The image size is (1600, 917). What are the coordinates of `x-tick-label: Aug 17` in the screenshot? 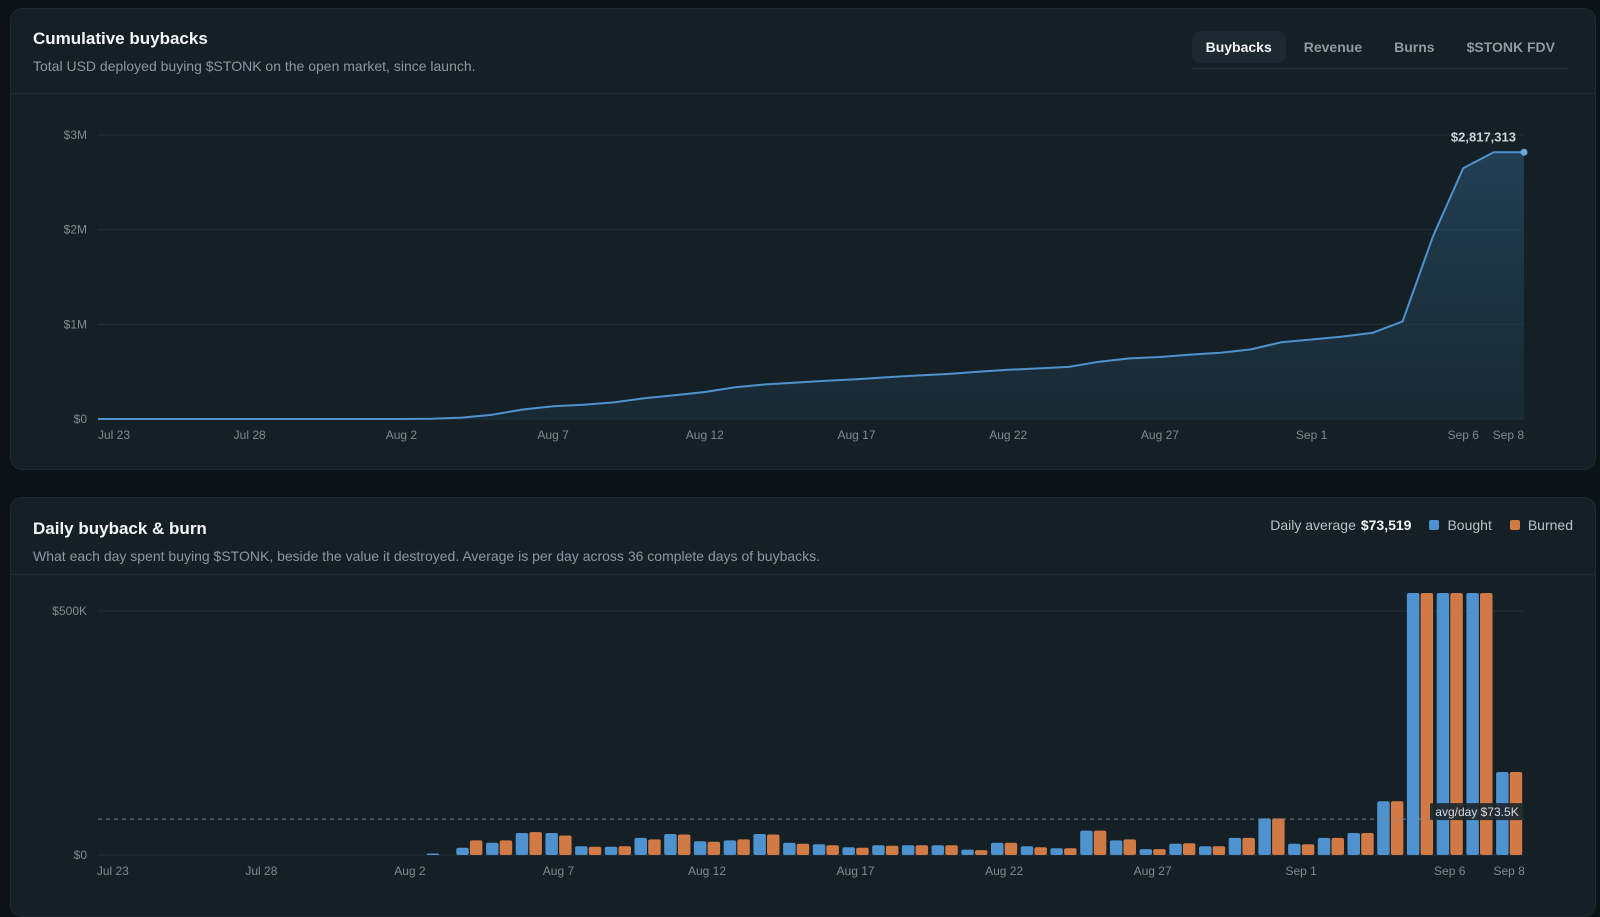 It's located at (856, 871).